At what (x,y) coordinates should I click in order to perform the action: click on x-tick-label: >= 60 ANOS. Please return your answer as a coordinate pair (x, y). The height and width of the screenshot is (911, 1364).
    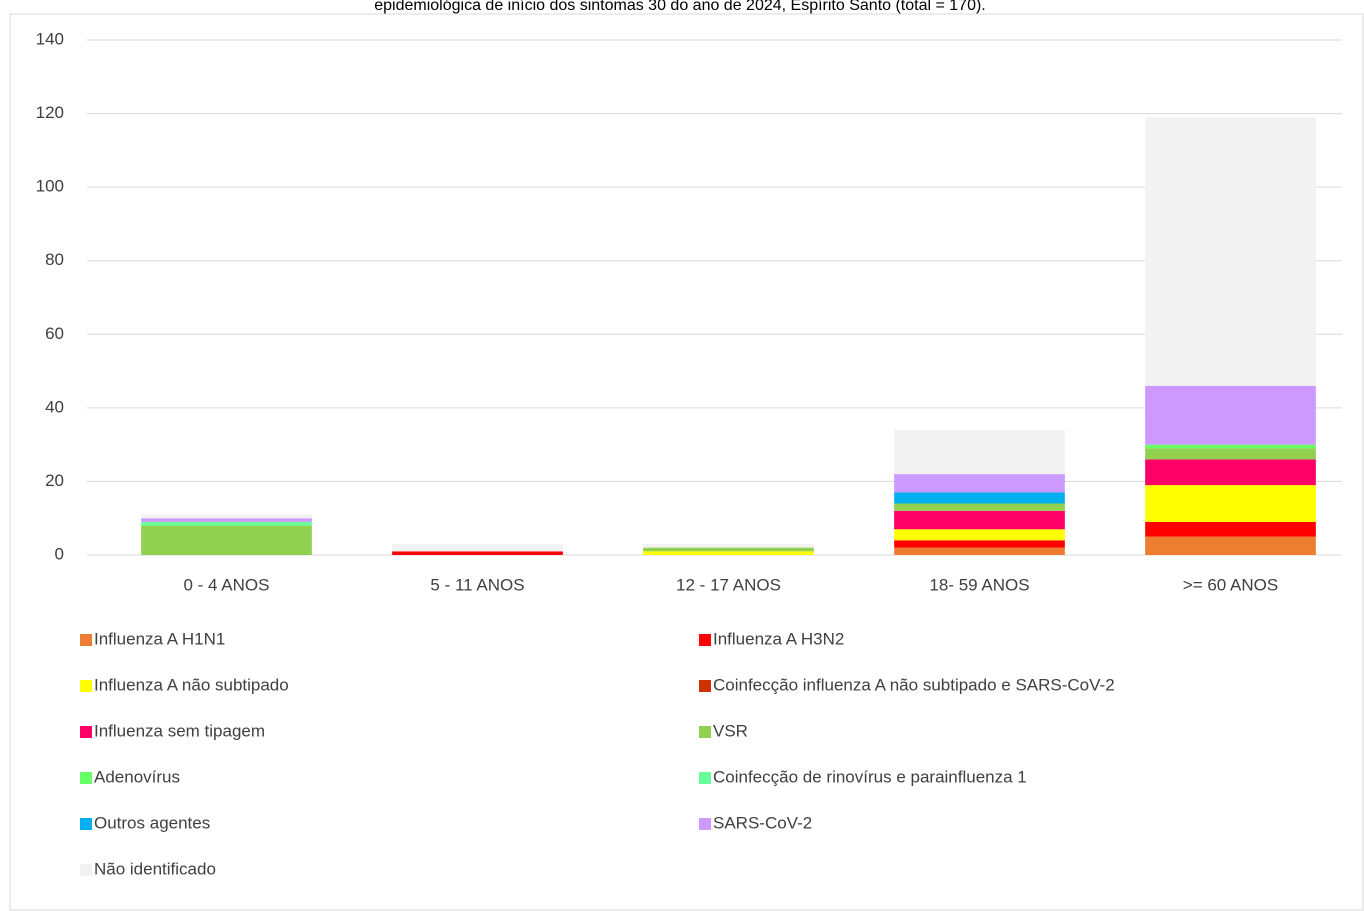
    Looking at the image, I should click on (1230, 584).